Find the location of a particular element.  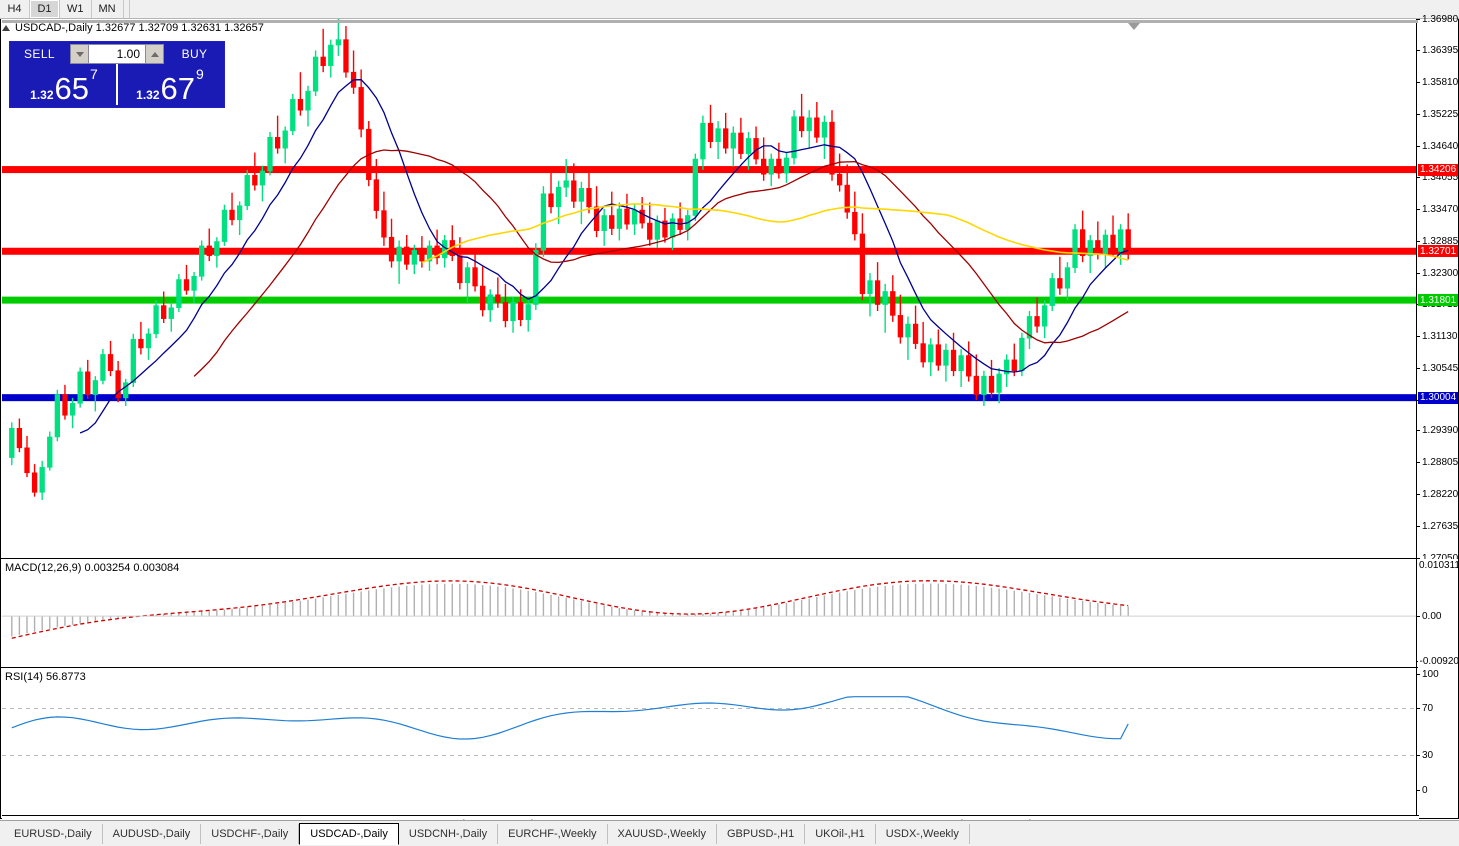

symbol-tab-audusddaily: AUDUSD-,Daily is located at coordinates (152, 833).